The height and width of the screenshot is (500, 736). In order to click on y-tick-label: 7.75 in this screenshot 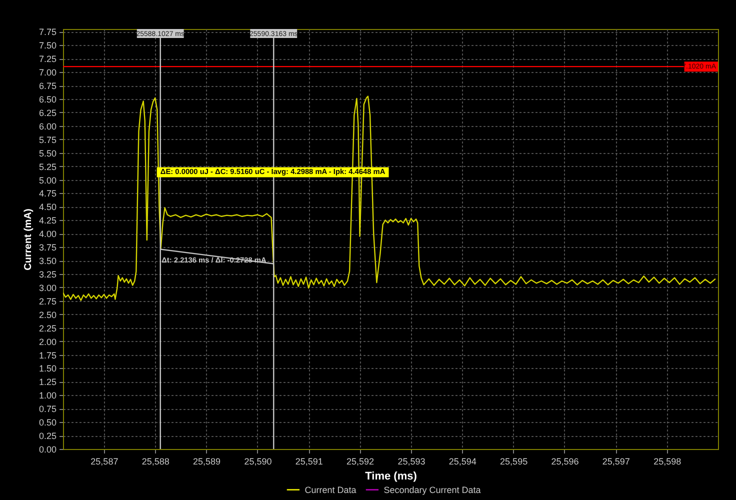, I will do `click(47, 32)`.